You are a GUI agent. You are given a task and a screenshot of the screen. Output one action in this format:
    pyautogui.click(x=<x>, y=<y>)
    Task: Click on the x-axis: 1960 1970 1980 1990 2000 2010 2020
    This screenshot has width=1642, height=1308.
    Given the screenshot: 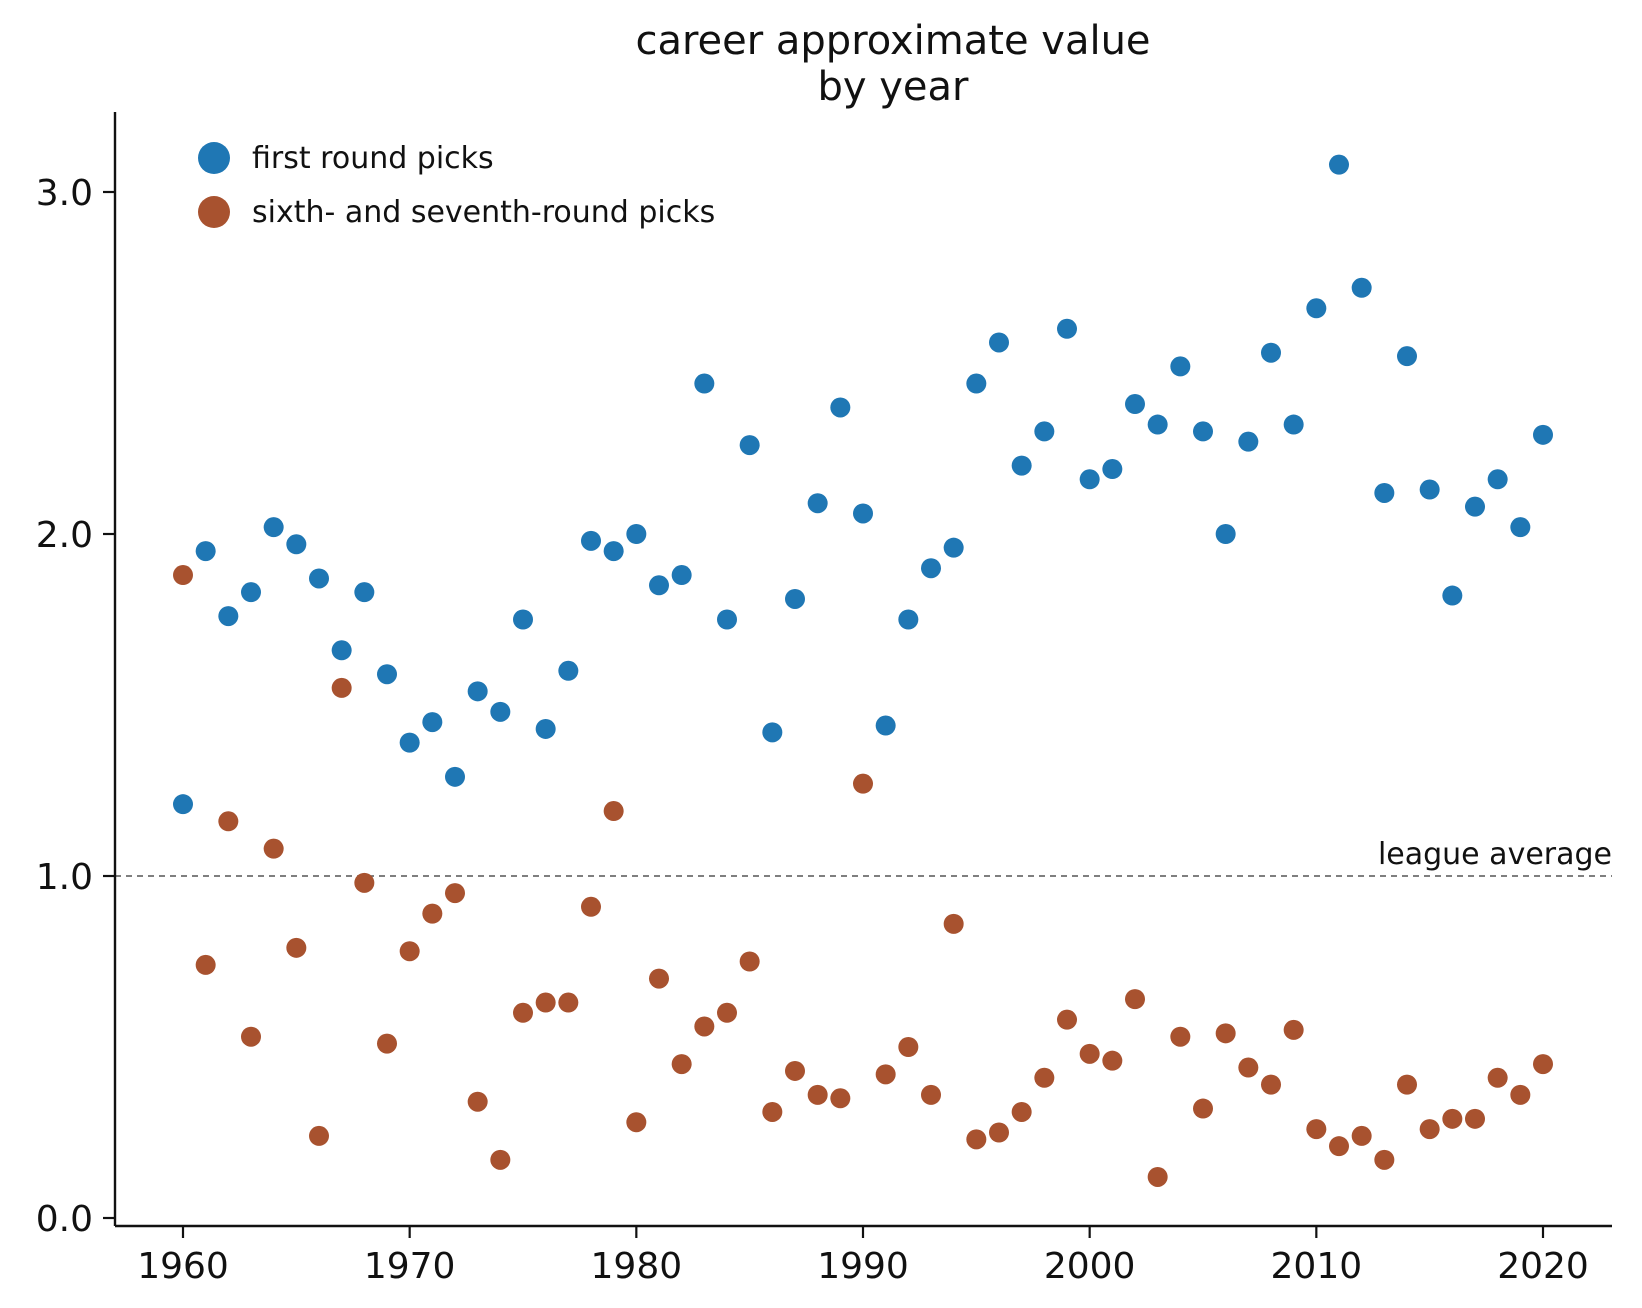 What is the action you would take?
    pyautogui.click(x=863, y=1255)
    